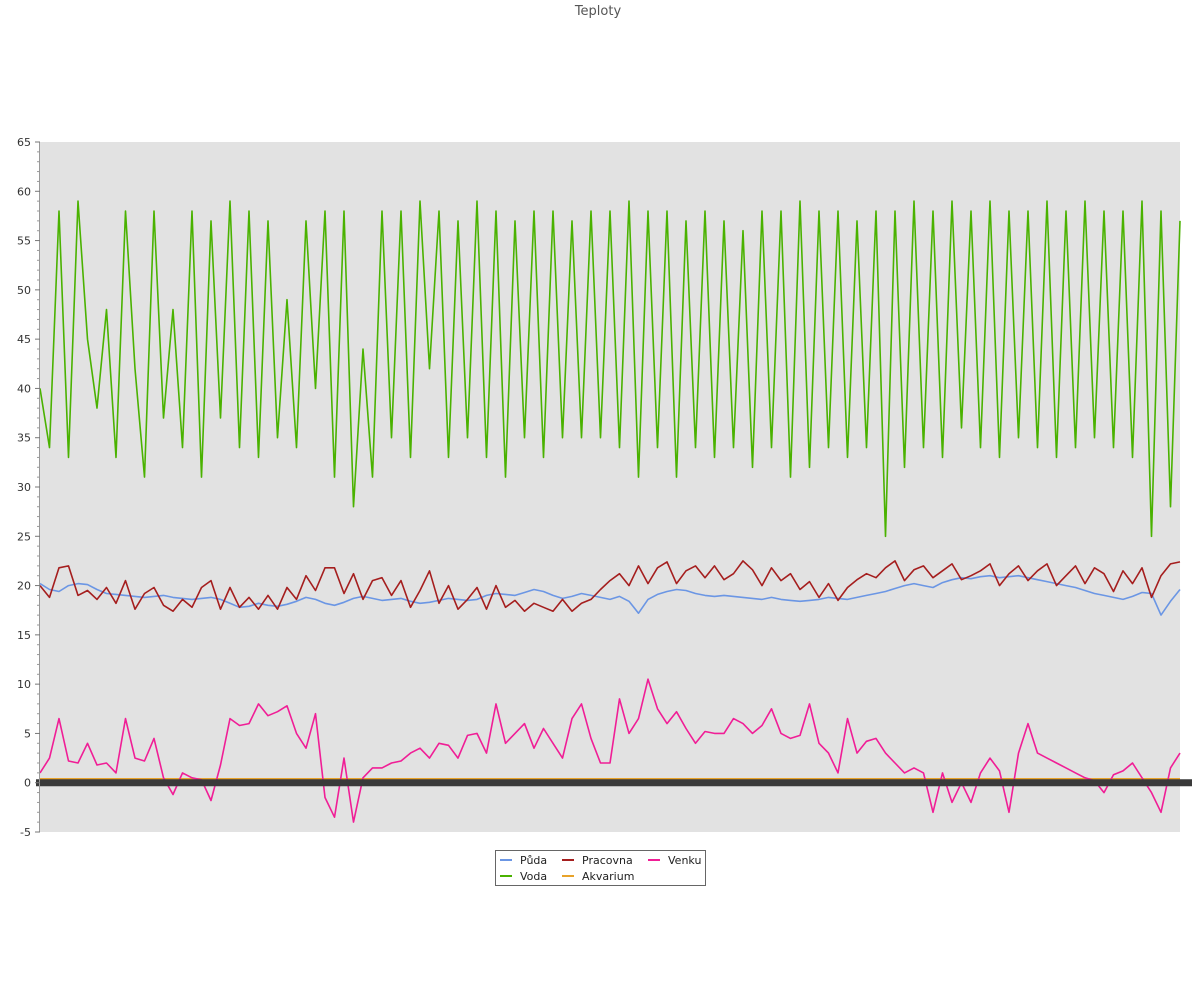  What do you see at coordinates (24, 339) in the screenshot?
I see `y-tick-label-10: 45` at bounding box center [24, 339].